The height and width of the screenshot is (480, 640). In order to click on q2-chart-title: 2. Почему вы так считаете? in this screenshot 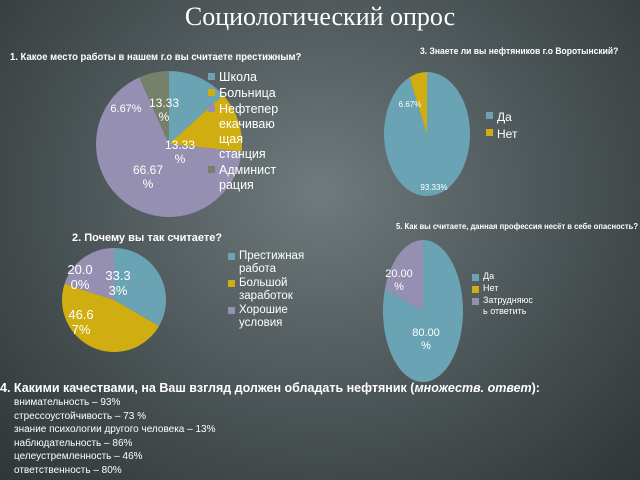, I will do `click(147, 238)`.